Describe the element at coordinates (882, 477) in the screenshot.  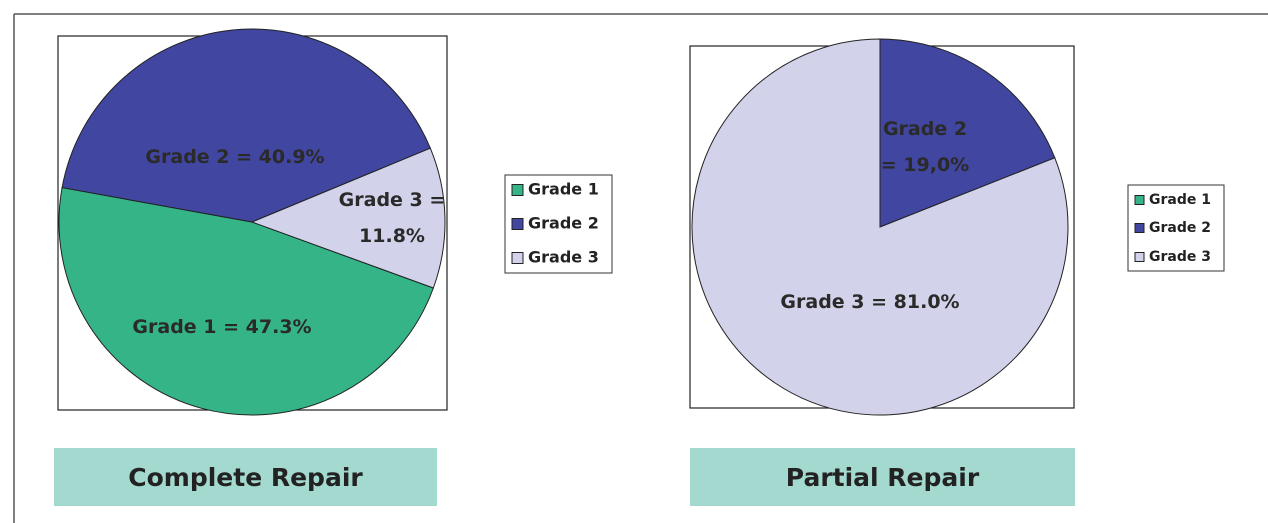
I see `chart-title: Partial Repair` at that location.